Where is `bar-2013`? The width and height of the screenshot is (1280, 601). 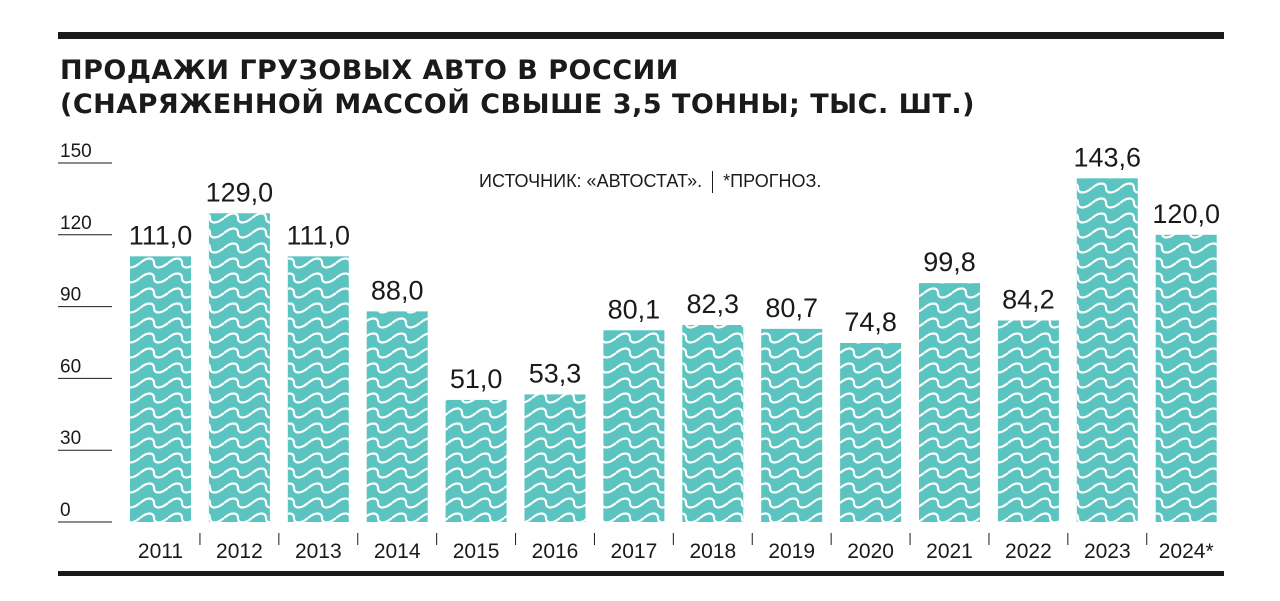
bar-2013 is located at coordinates (318, 389).